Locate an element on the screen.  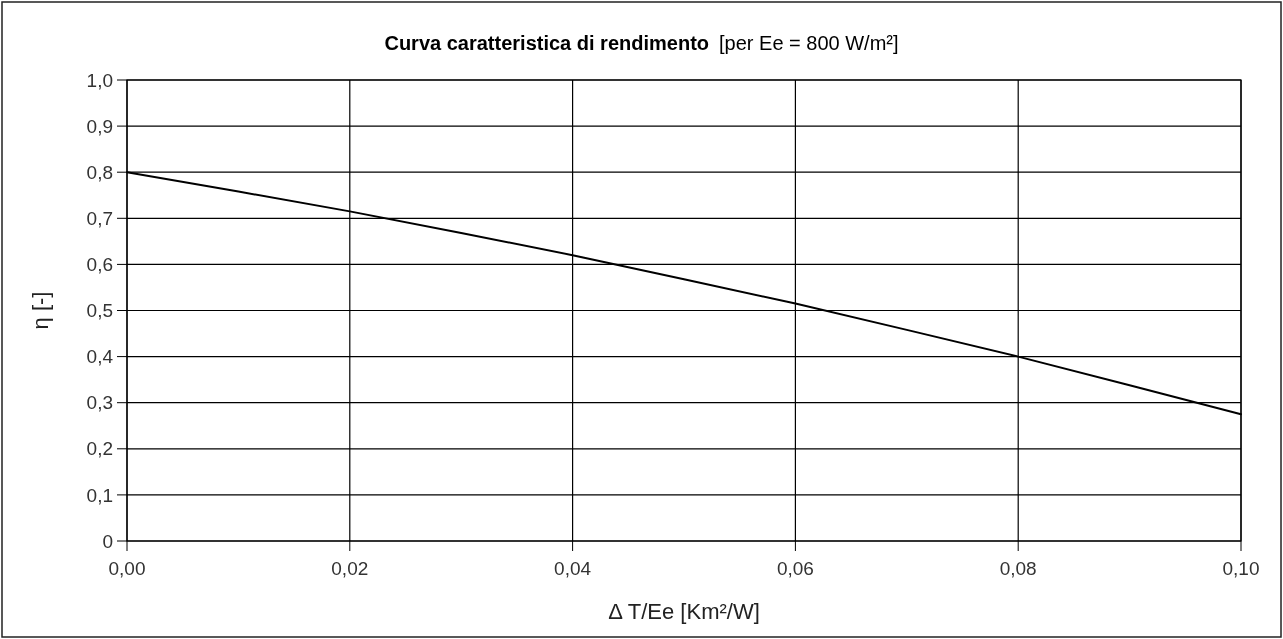
y-tick-label: 0,4 is located at coordinates (100, 357).